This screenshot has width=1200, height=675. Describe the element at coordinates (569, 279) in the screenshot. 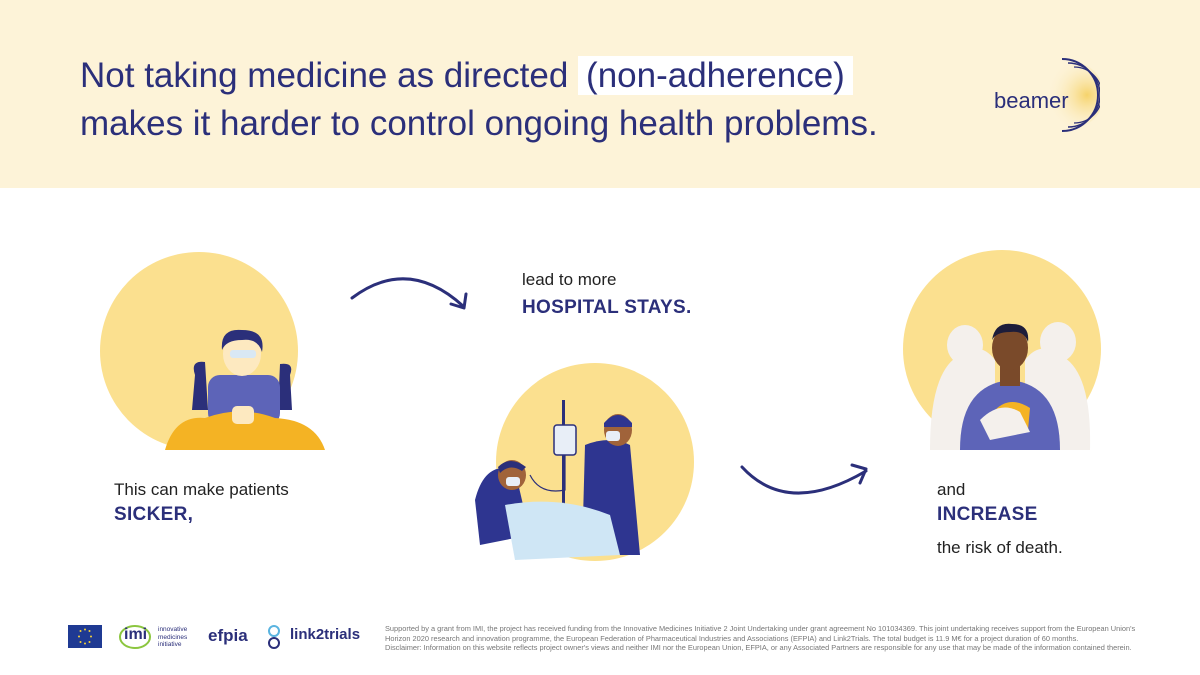

I see `hospital-intro: lead to more` at that location.